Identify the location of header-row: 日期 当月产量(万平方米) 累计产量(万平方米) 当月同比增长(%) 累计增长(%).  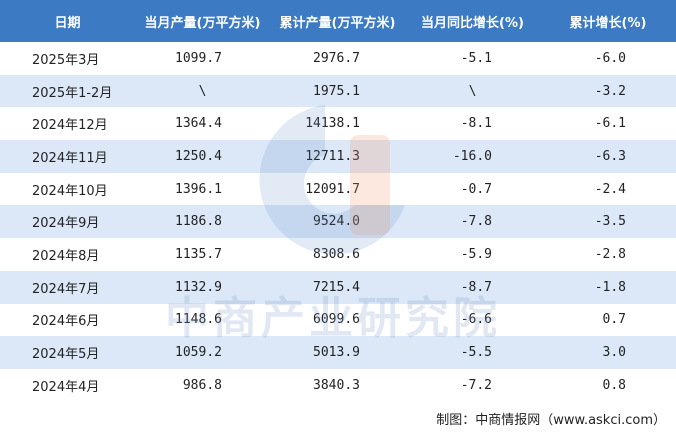
(338, 21).